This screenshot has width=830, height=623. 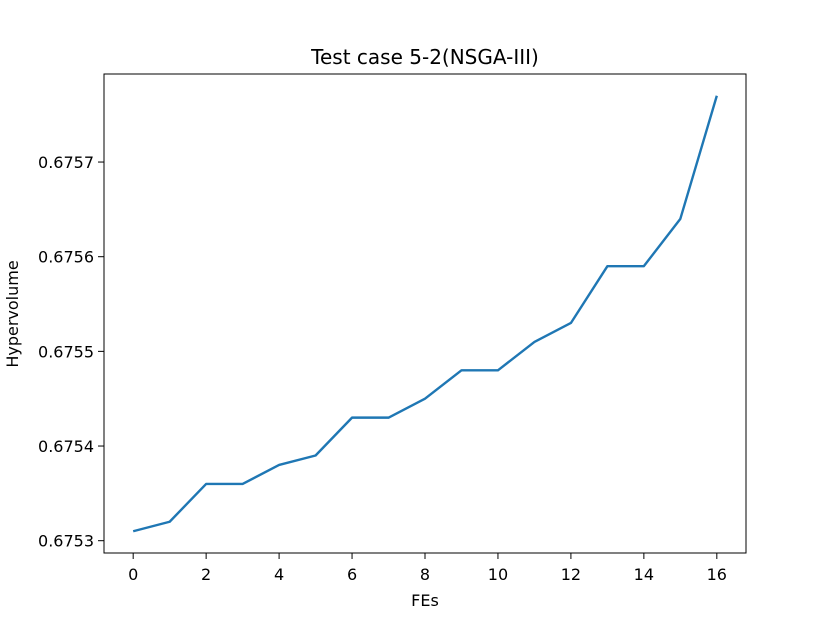 What do you see at coordinates (352, 574) in the screenshot?
I see `x-tick-label: 6` at bounding box center [352, 574].